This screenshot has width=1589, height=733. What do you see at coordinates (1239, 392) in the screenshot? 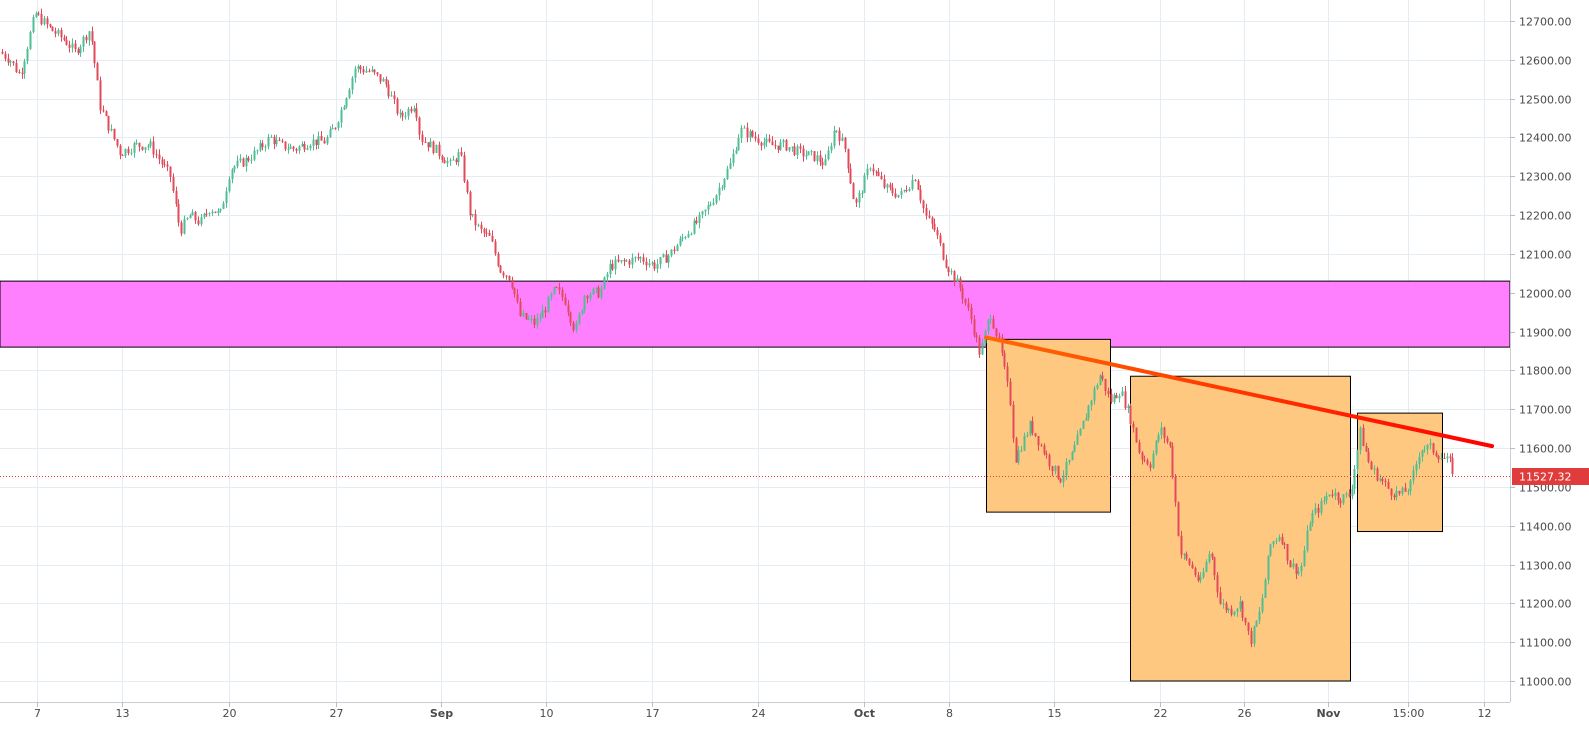
I see `trendline-layer` at bounding box center [1239, 392].